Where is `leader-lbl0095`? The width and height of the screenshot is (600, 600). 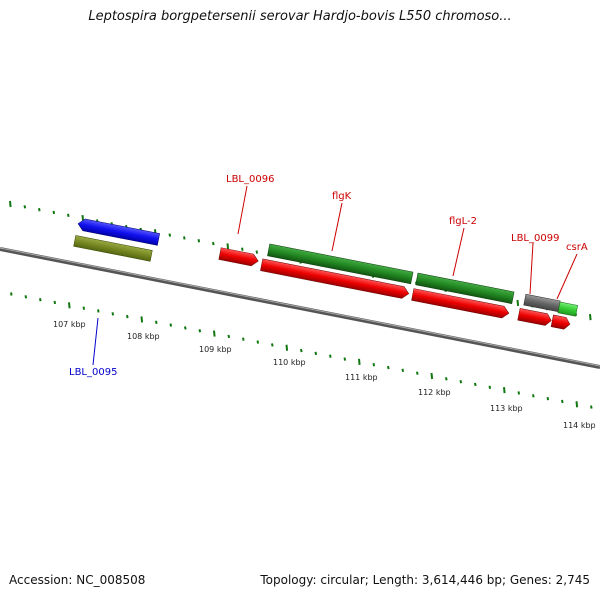 leader-lbl0095 is located at coordinates (95, 341).